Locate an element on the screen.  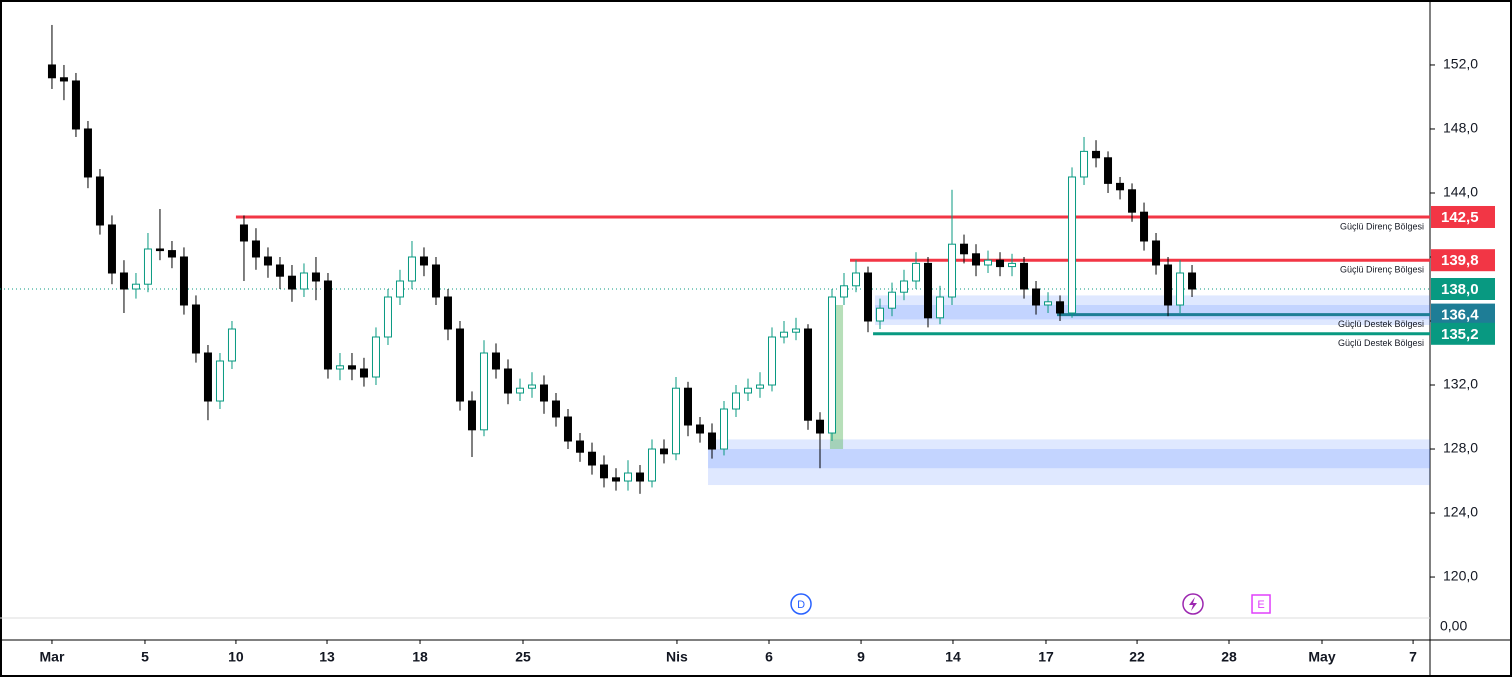
x-tick-label: 25 is located at coordinates (523, 657).